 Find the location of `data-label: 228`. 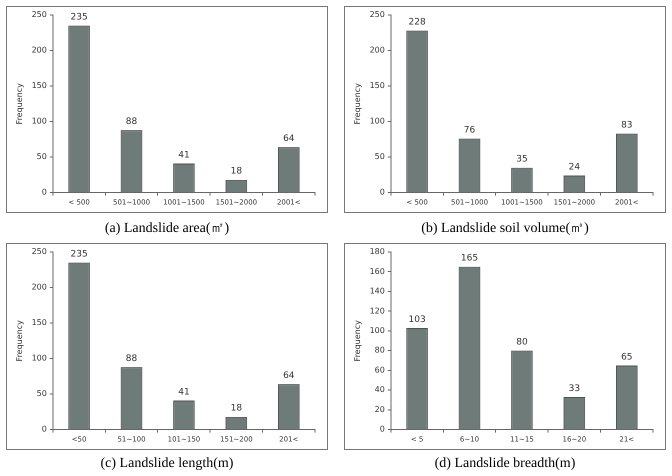

data-label: 228 is located at coordinates (417, 22).